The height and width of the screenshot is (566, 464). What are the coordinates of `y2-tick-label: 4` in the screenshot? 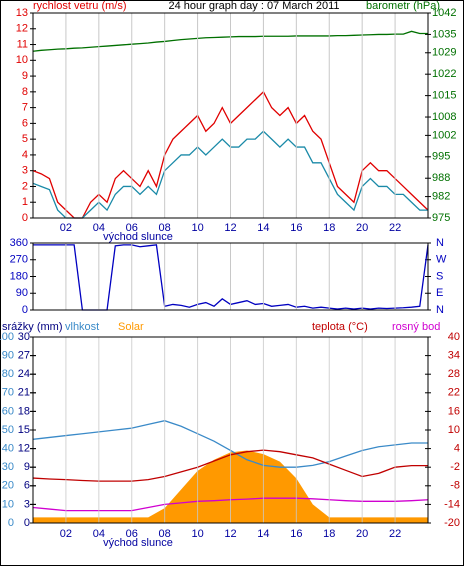 It's located at (457, 449).